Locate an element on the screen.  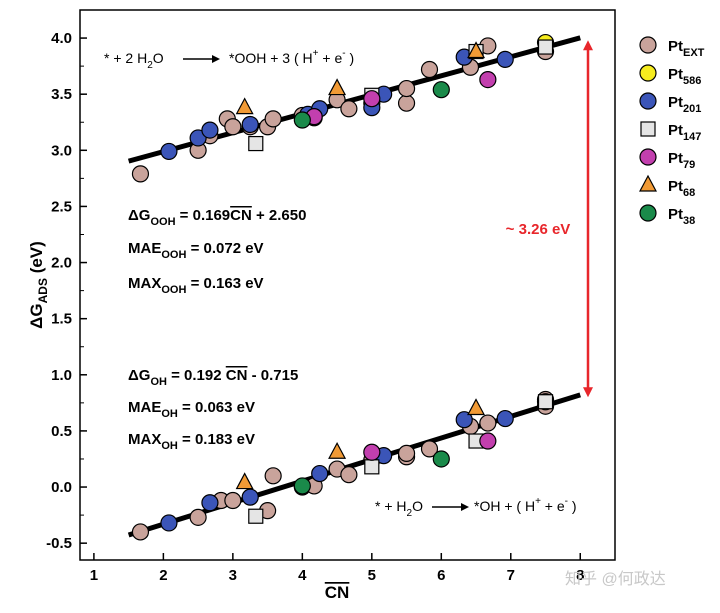
reaction-oh-reactants: * + H2O is located at coordinates (399, 508).